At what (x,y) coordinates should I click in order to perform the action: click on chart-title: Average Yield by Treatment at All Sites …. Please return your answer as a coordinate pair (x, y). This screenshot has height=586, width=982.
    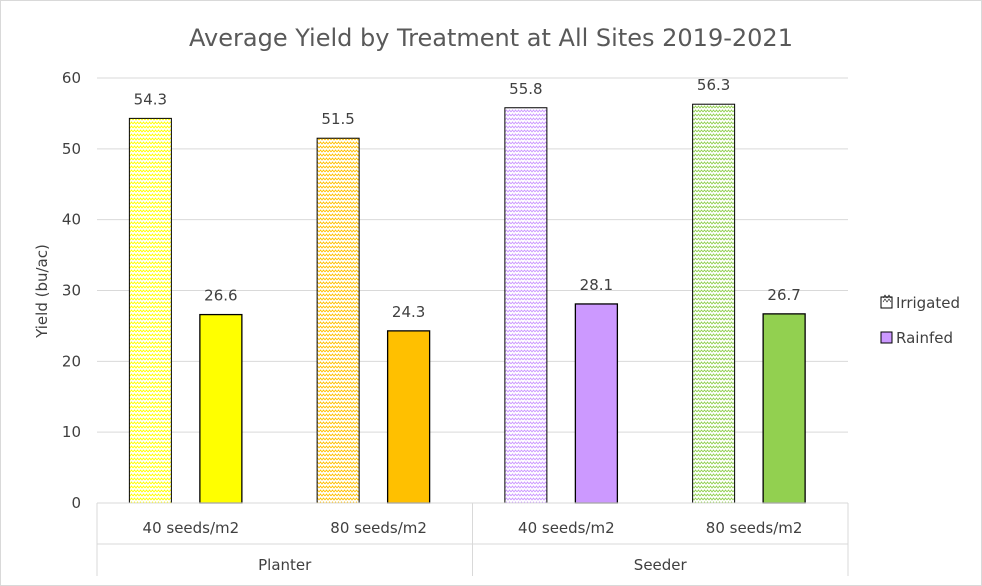
    Looking at the image, I should click on (491, 38).